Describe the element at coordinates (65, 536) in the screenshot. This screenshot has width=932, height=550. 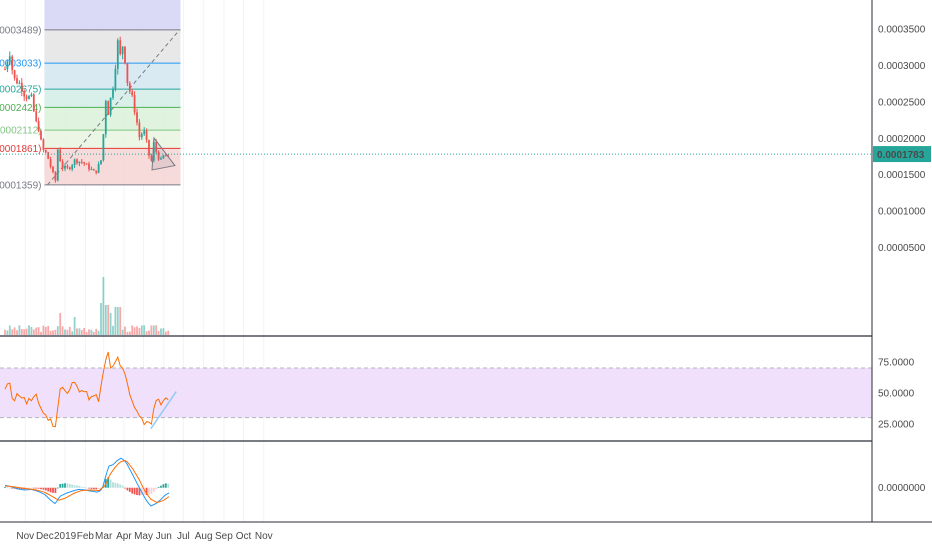
I see `time-tick-label: 2019` at that location.